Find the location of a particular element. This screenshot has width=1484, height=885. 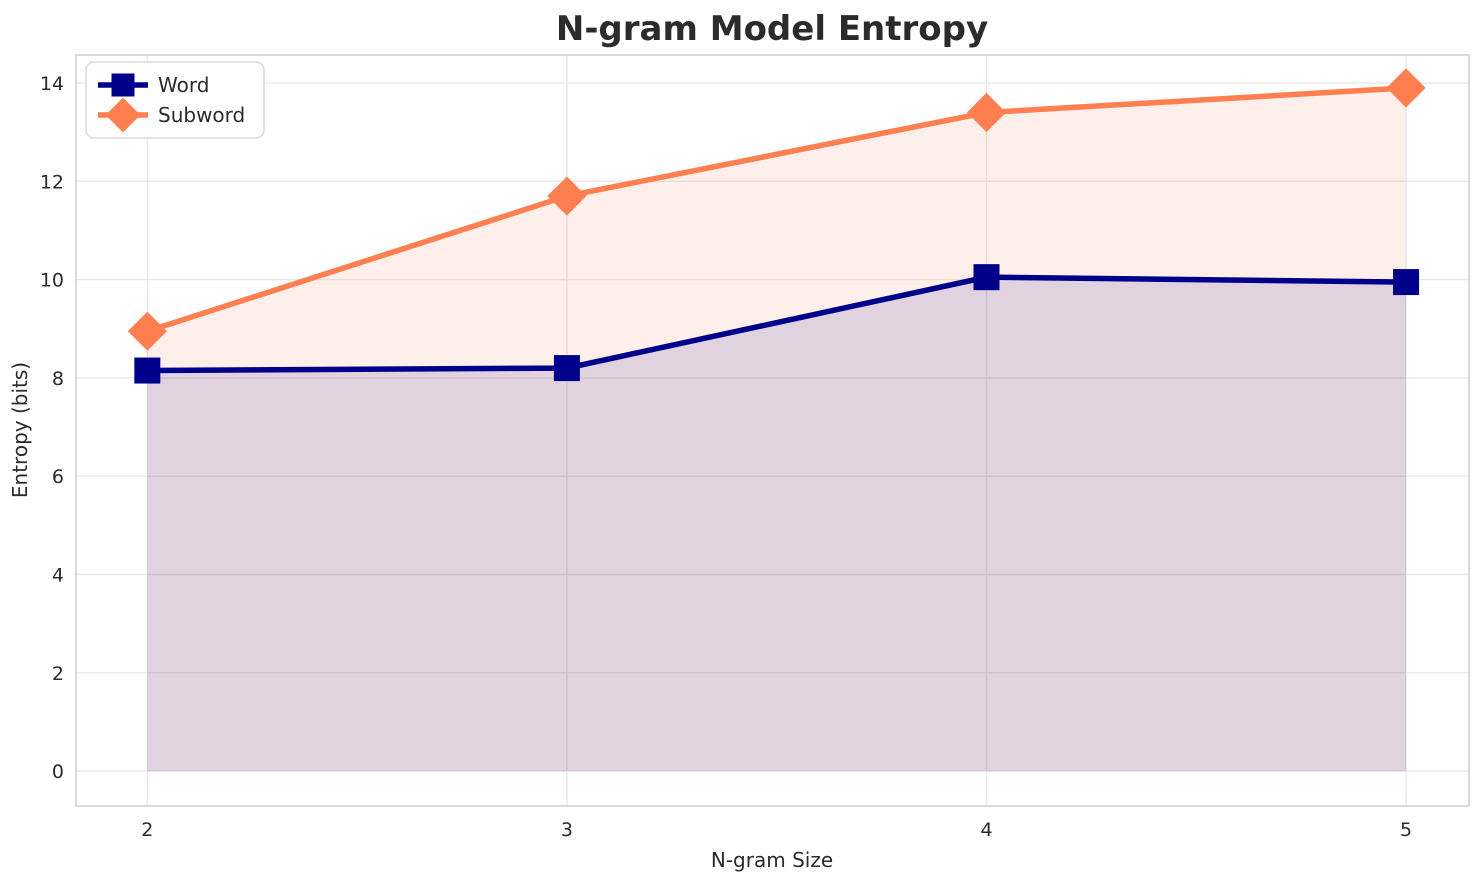

legend-label-word: Word is located at coordinates (183, 85).